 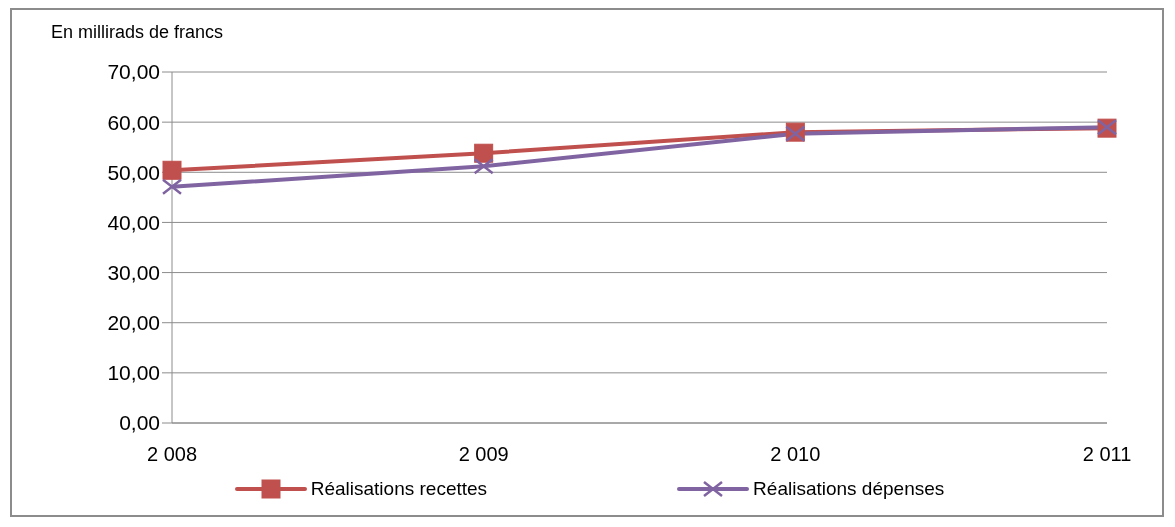 What do you see at coordinates (399, 489) in the screenshot?
I see `legend-label: Réalisations recettes` at bounding box center [399, 489].